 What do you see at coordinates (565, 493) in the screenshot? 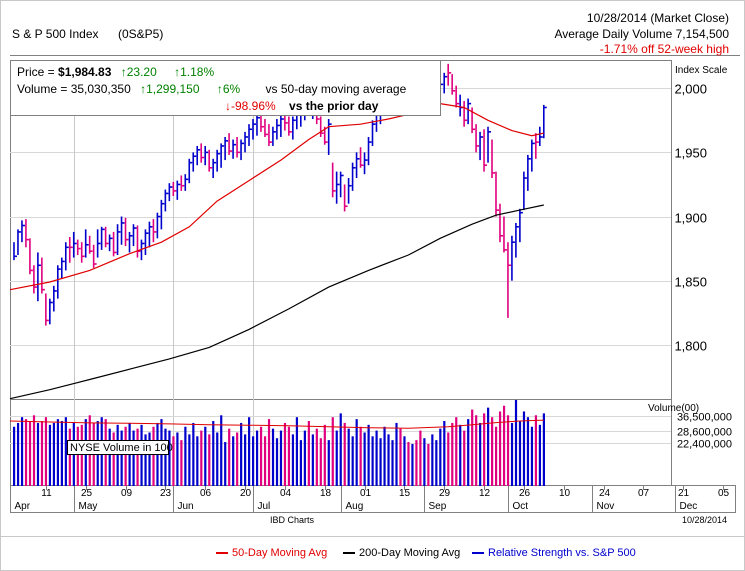
I see `x-day-label: 10` at bounding box center [565, 493].